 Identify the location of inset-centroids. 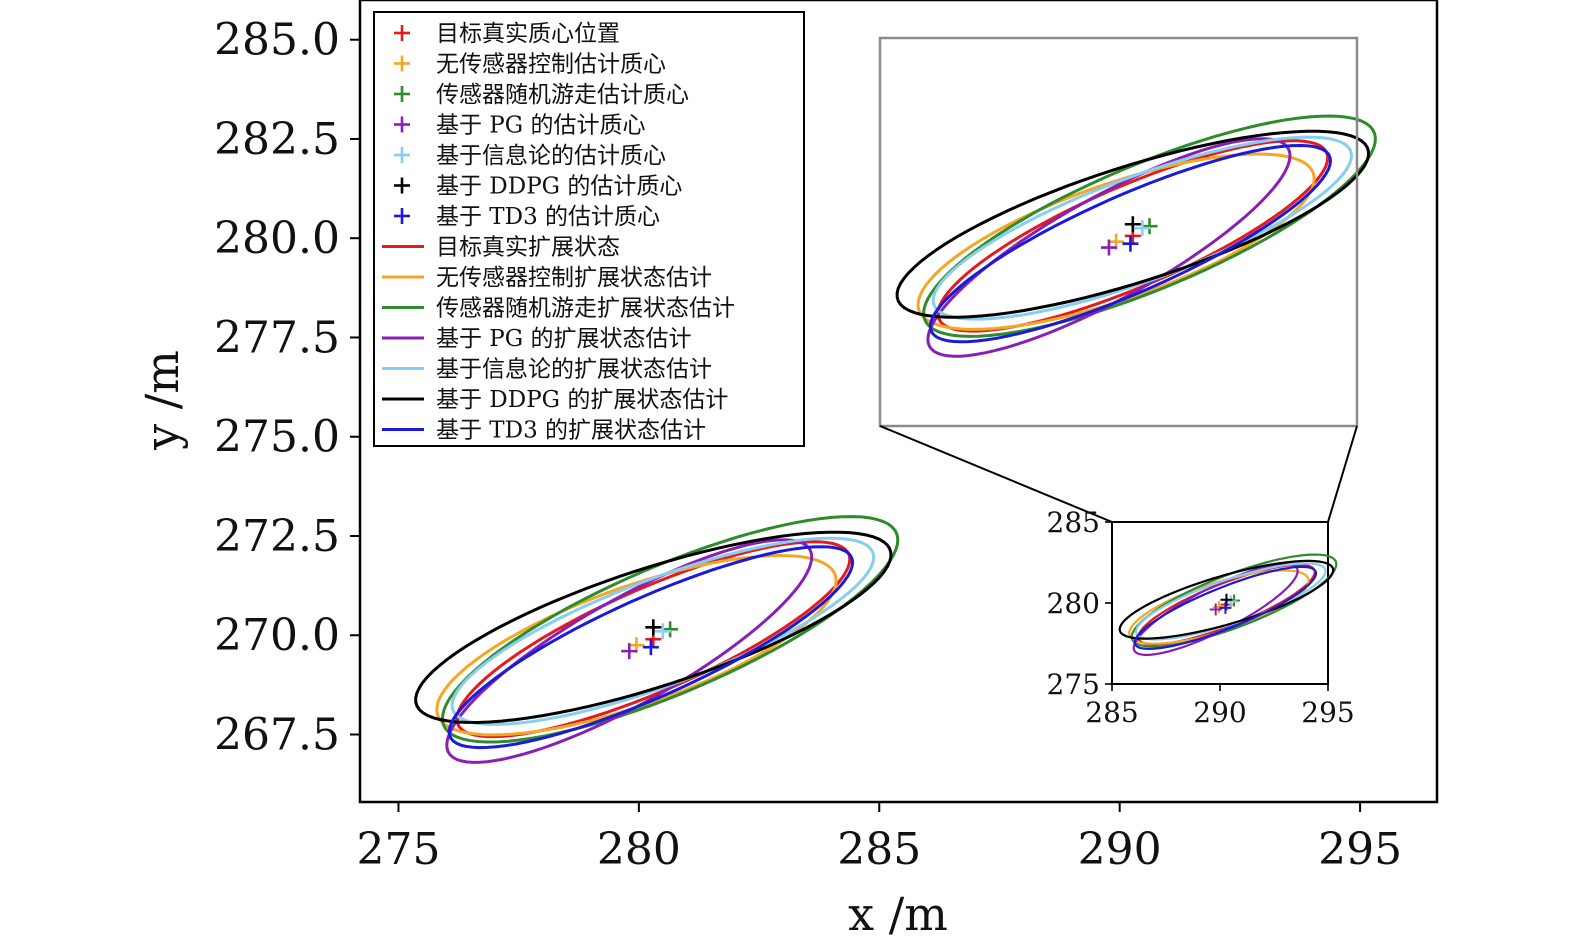
(1225, 604).